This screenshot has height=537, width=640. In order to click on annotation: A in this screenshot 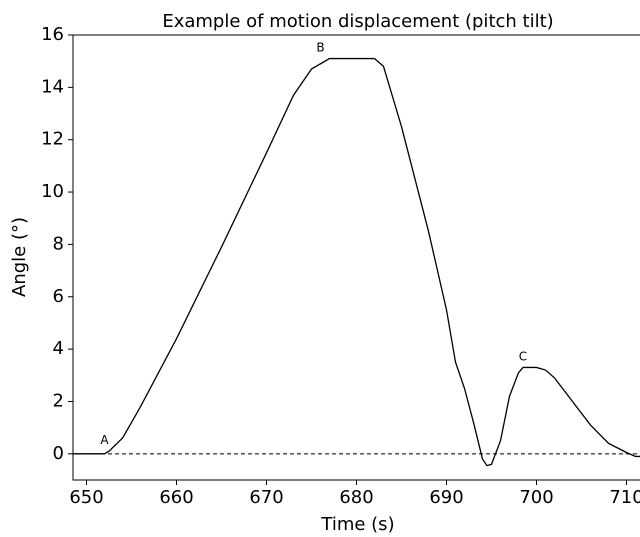, I will do `click(104, 440)`.